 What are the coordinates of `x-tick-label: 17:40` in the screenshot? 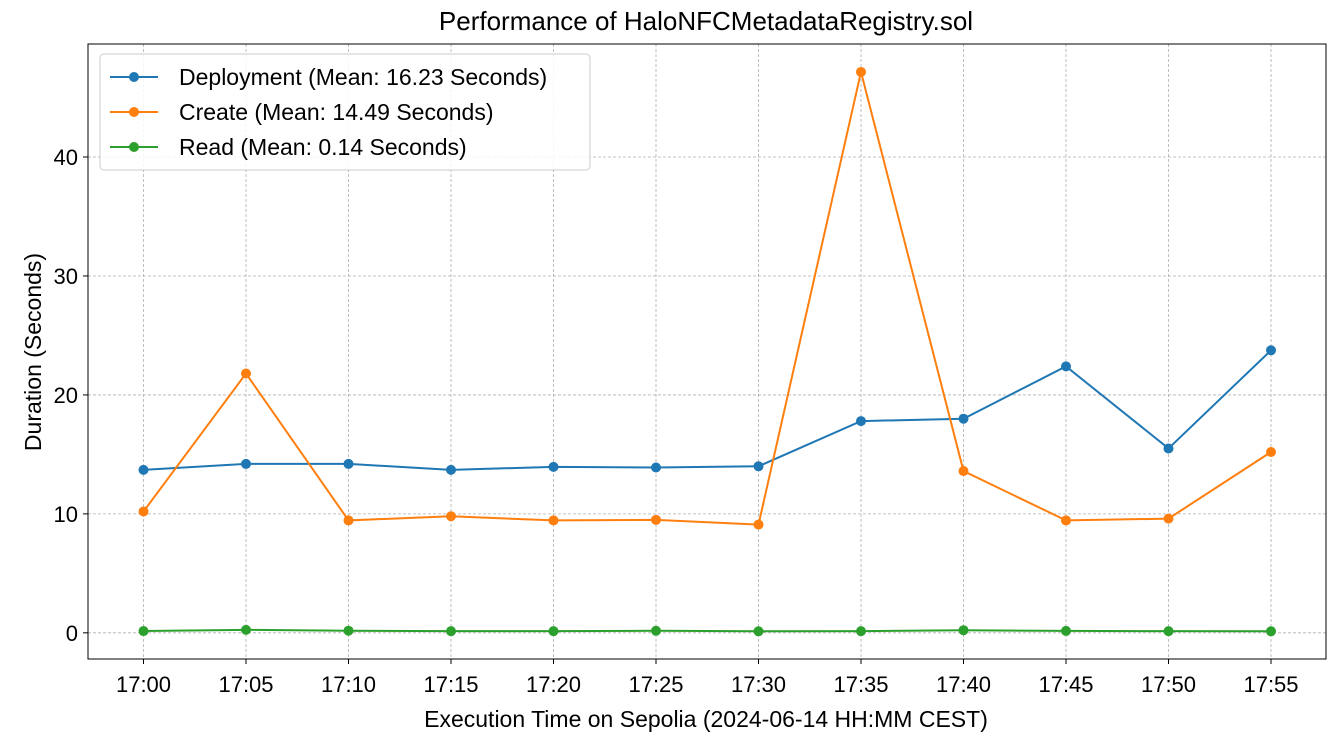 It's located at (963, 684).